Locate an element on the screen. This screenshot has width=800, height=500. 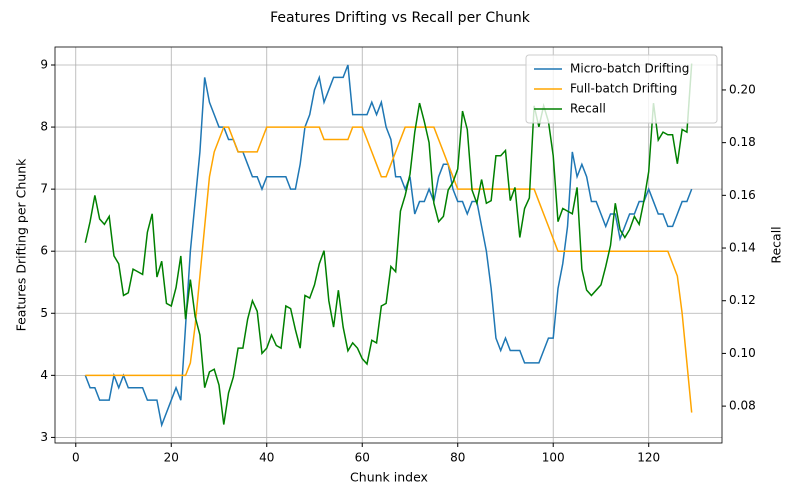
legend-label: Micro-batch Drifting is located at coordinates (629, 69).